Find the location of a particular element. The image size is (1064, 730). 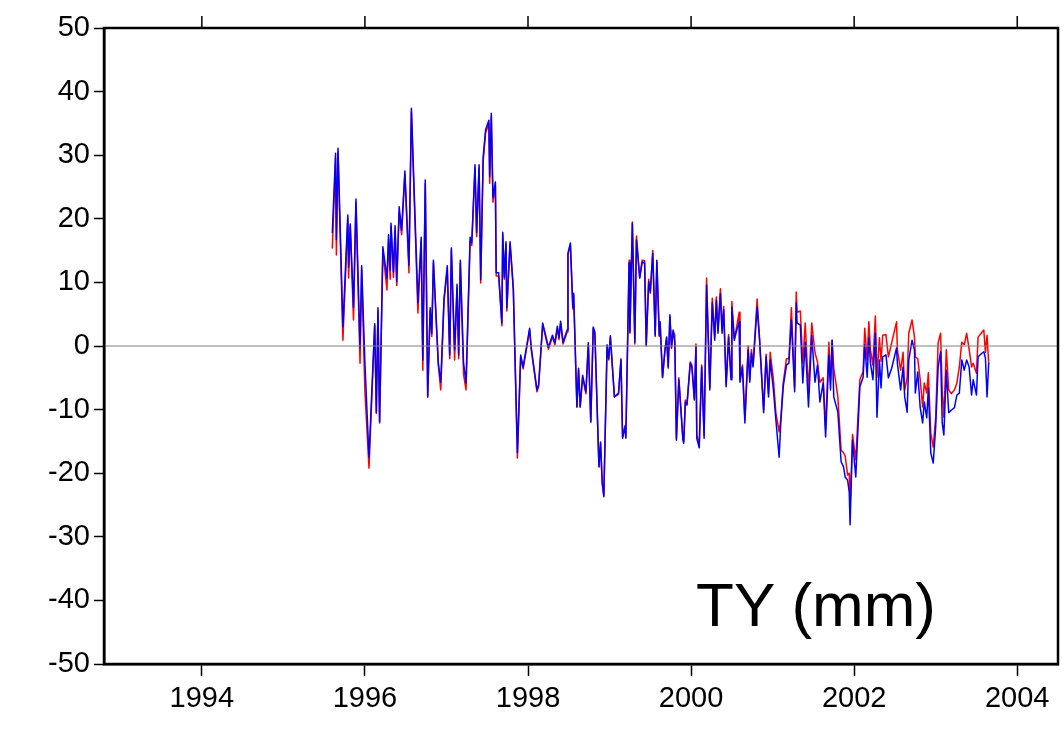

y-tick-label: 20 is located at coordinates (73, 216).